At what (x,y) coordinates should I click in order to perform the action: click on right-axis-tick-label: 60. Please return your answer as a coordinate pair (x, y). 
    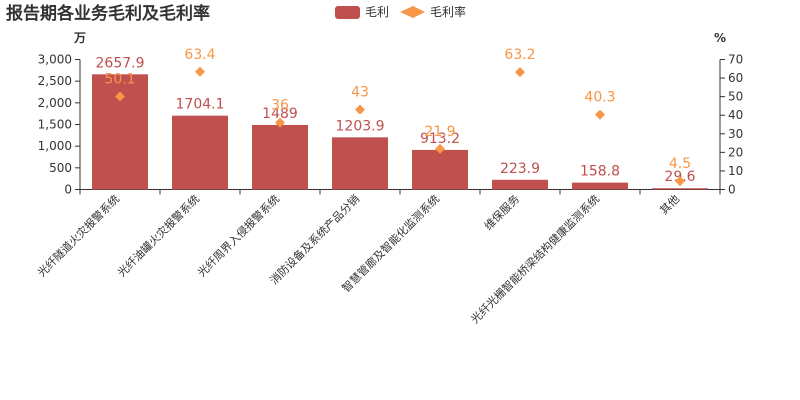
    Looking at the image, I should click on (735, 78).